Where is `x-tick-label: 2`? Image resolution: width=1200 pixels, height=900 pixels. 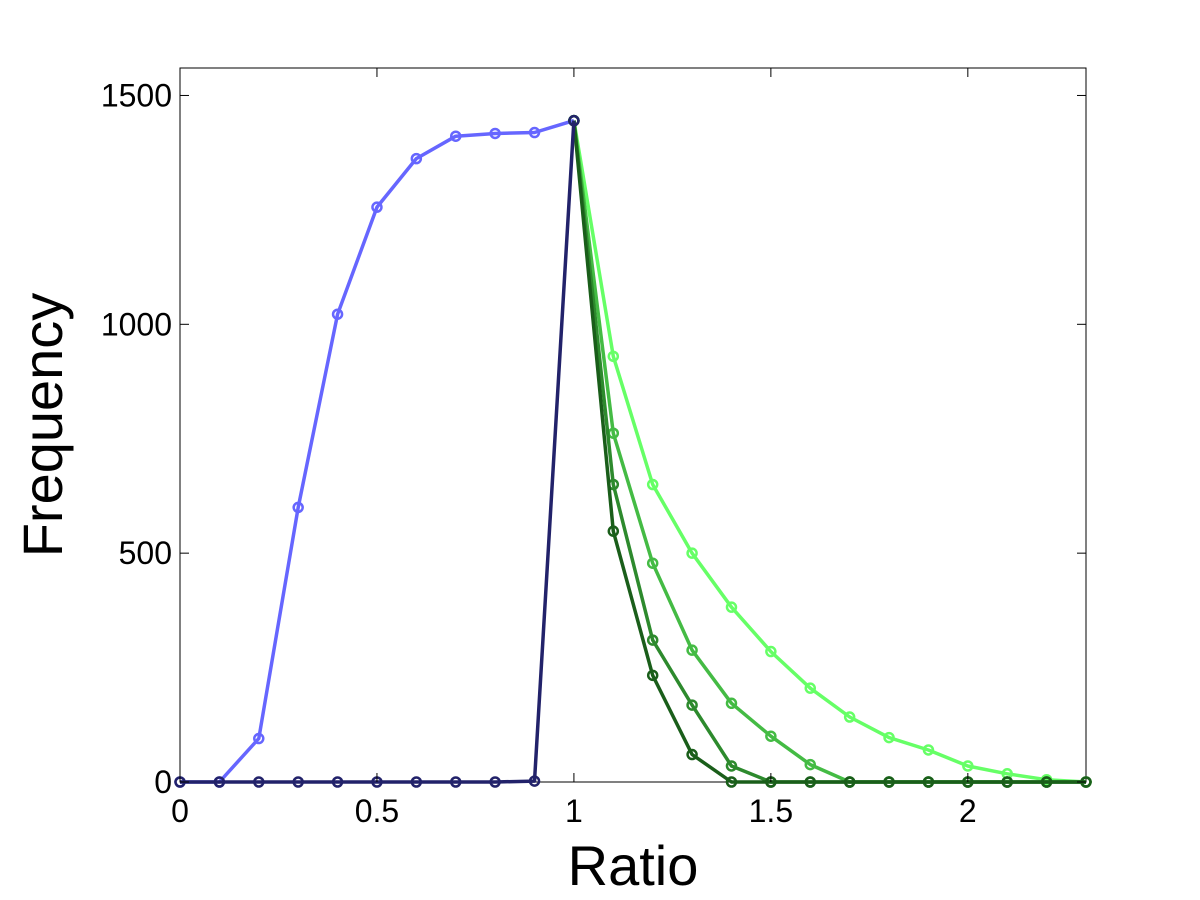 x-tick-label: 2 is located at coordinates (968, 811).